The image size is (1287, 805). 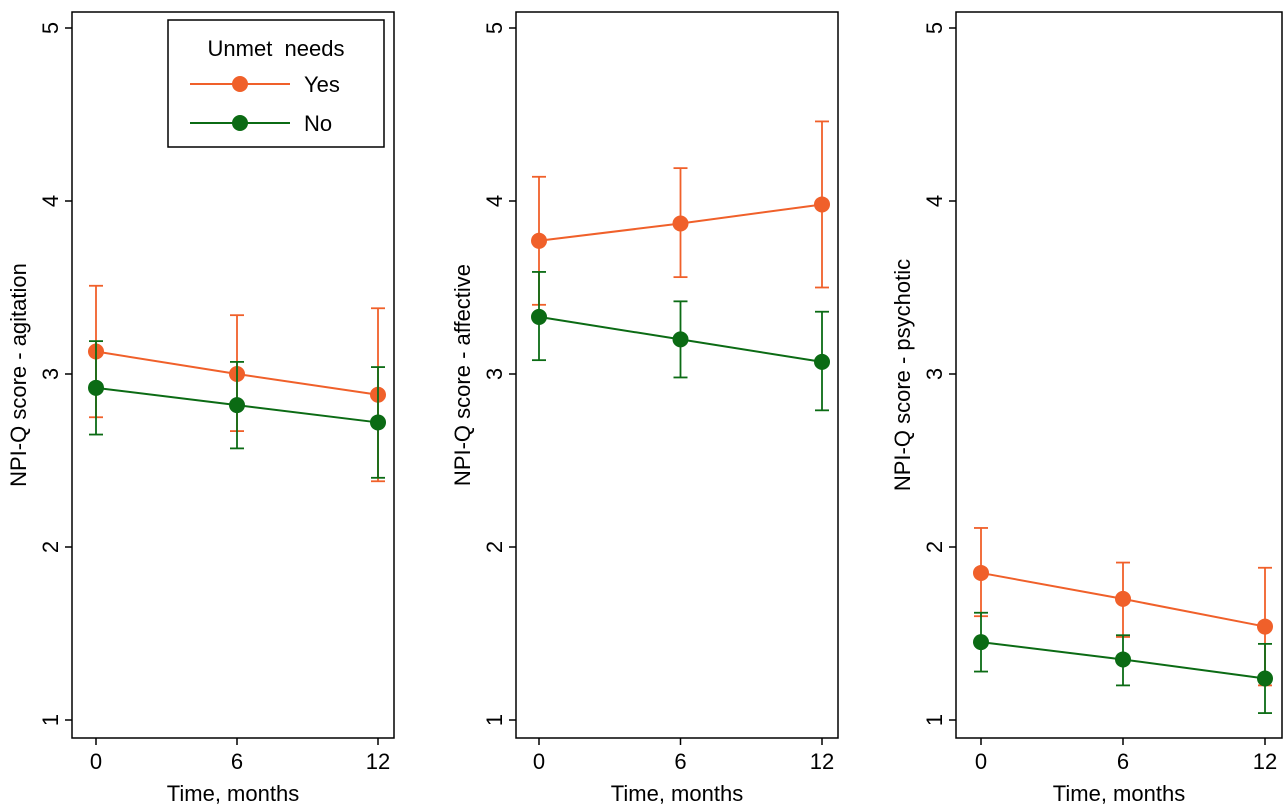 I want to click on y-axis-label: NPI-Q score - psychotic, so click(x=902, y=375).